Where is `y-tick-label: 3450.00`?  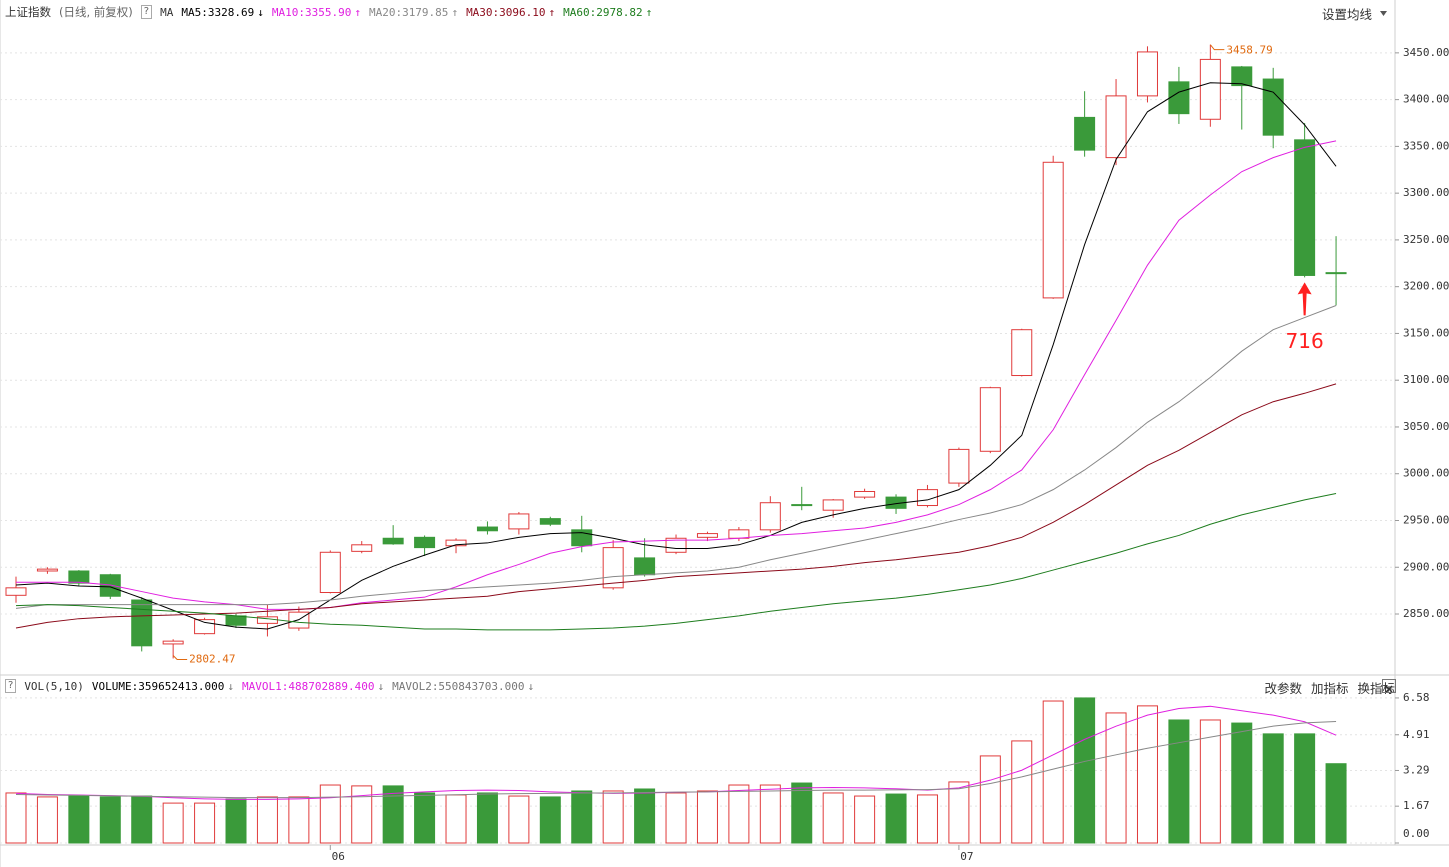 y-tick-label: 3450.00 is located at coordinates (1426, 52).